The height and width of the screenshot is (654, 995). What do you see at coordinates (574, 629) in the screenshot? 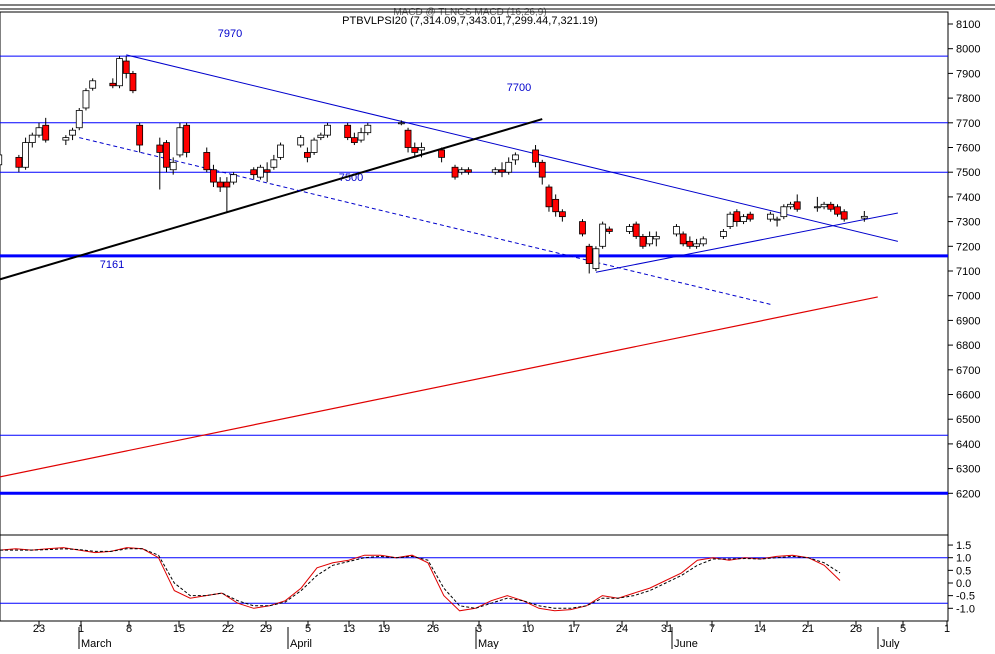
I see `x-tick-label: 17` at bounding box center [574, 629].